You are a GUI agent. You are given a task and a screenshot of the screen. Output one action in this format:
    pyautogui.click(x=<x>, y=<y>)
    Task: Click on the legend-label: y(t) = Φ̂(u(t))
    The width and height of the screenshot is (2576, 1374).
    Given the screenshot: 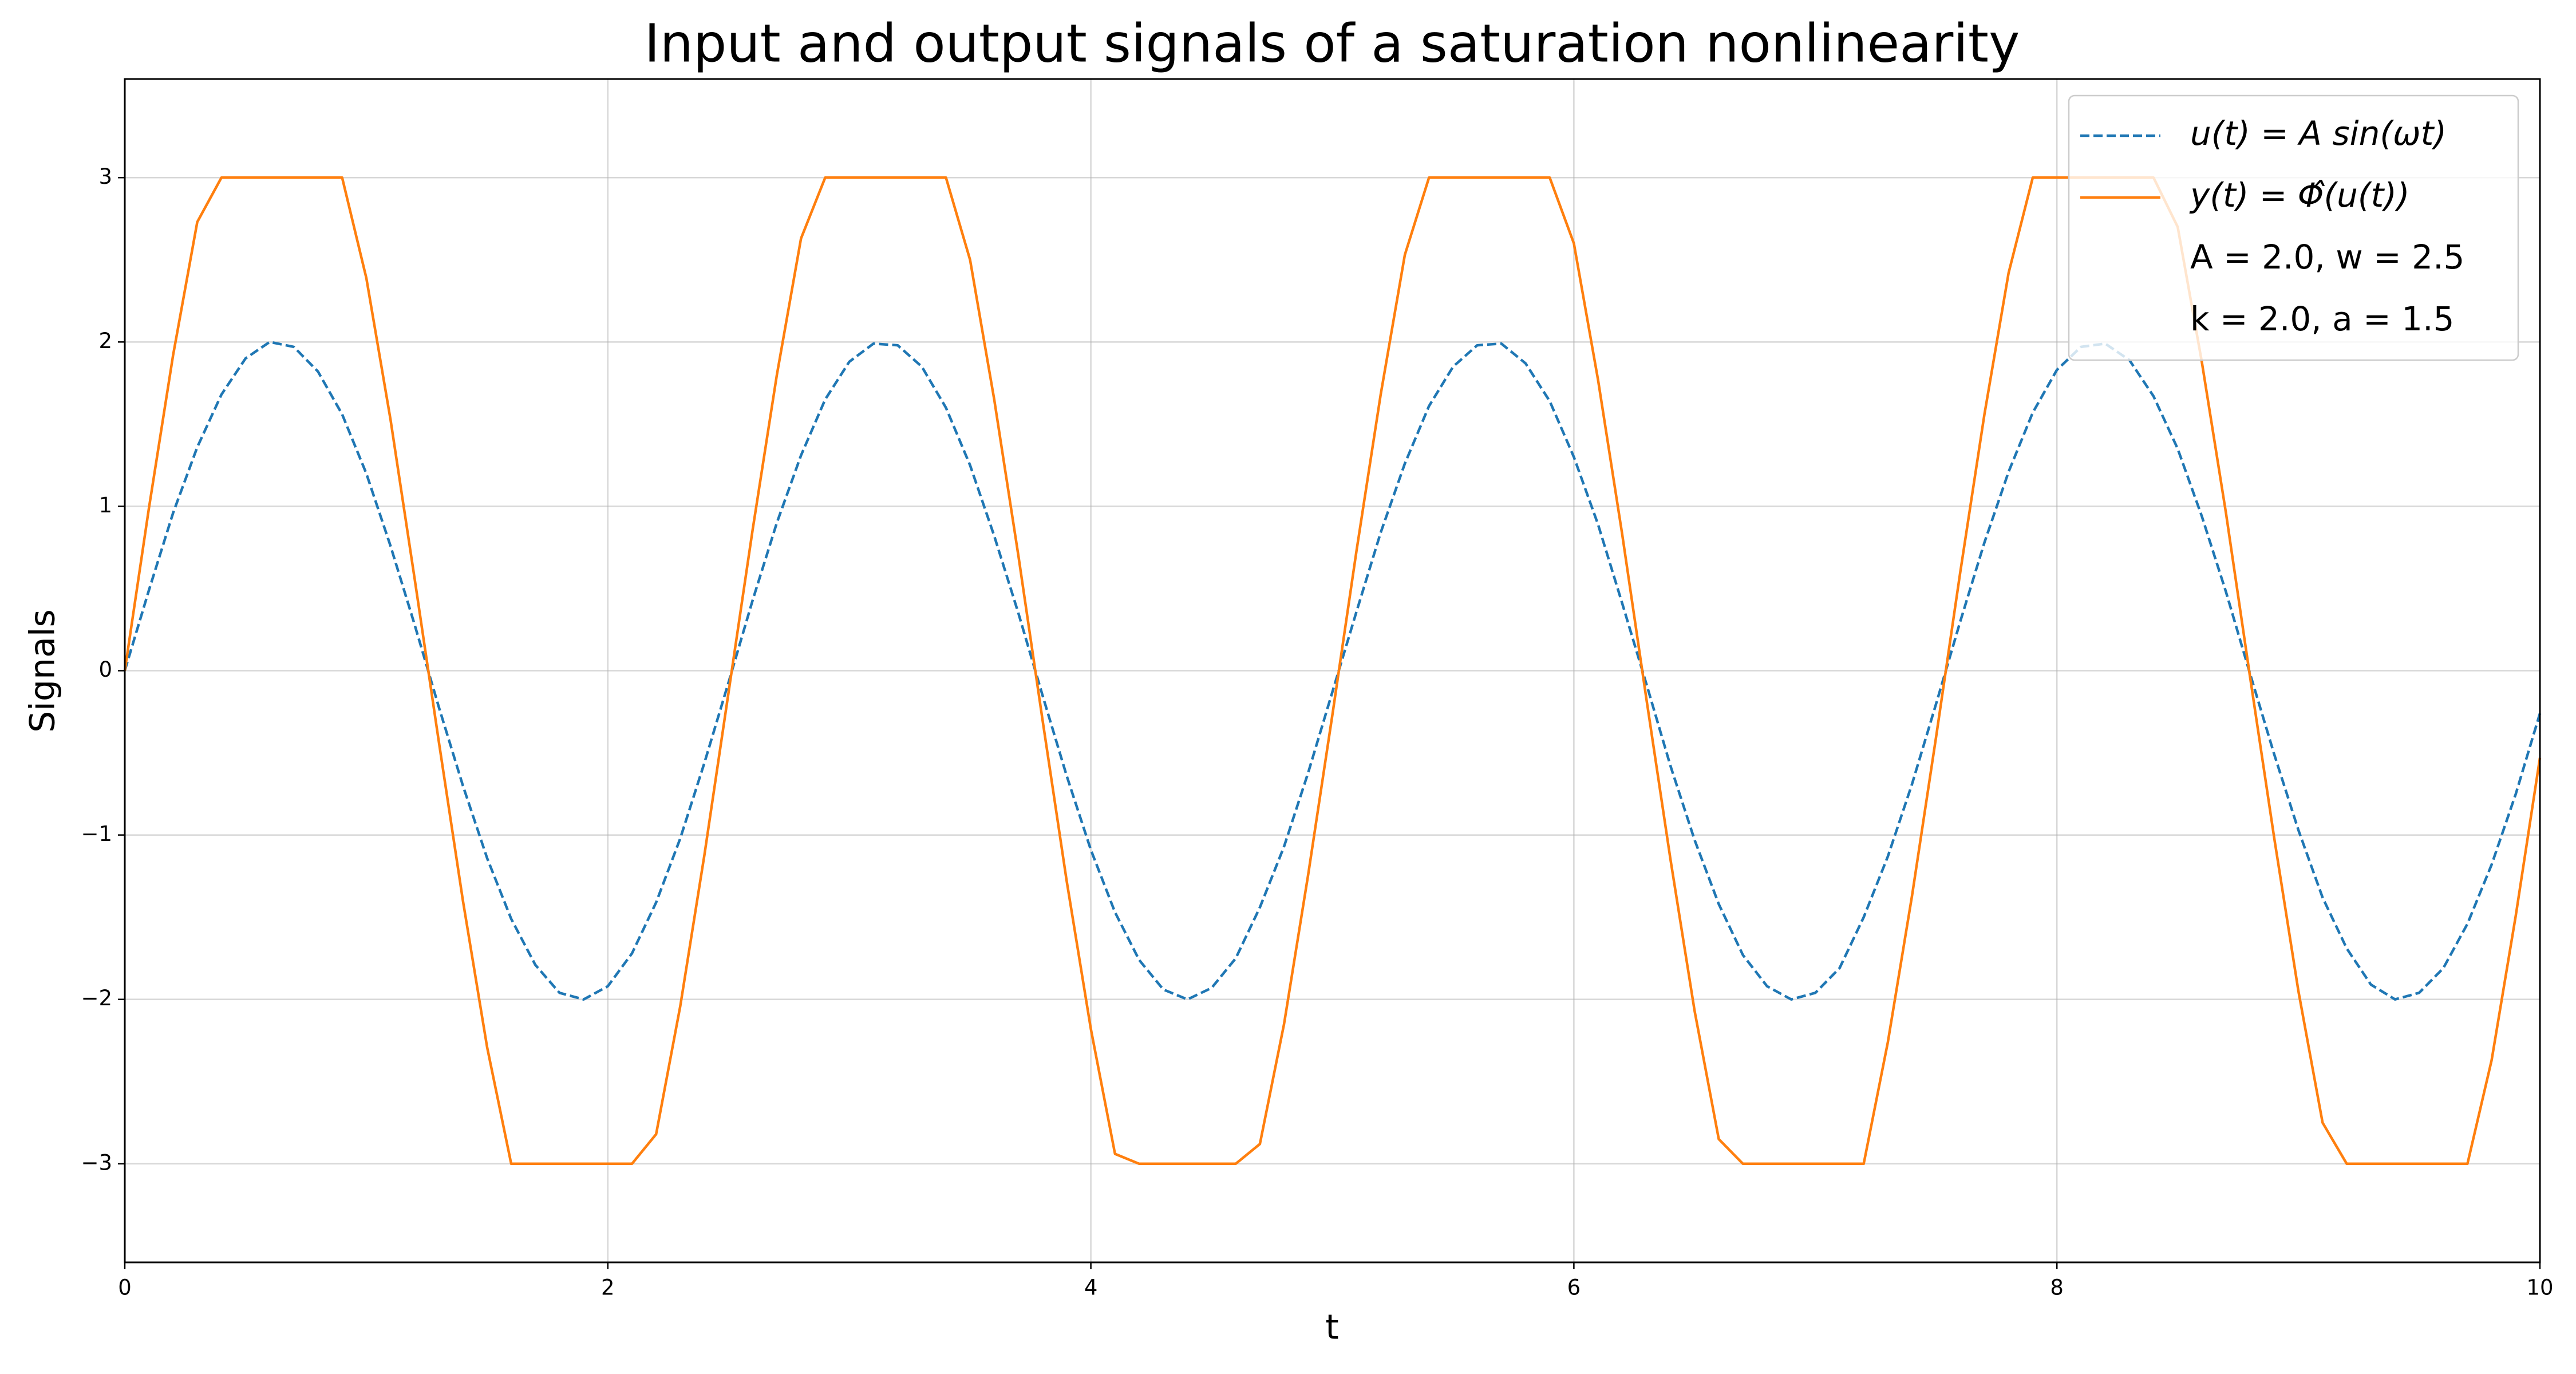 What is the action you would take?
    pyautogui.click(x=2299, y=195)
    